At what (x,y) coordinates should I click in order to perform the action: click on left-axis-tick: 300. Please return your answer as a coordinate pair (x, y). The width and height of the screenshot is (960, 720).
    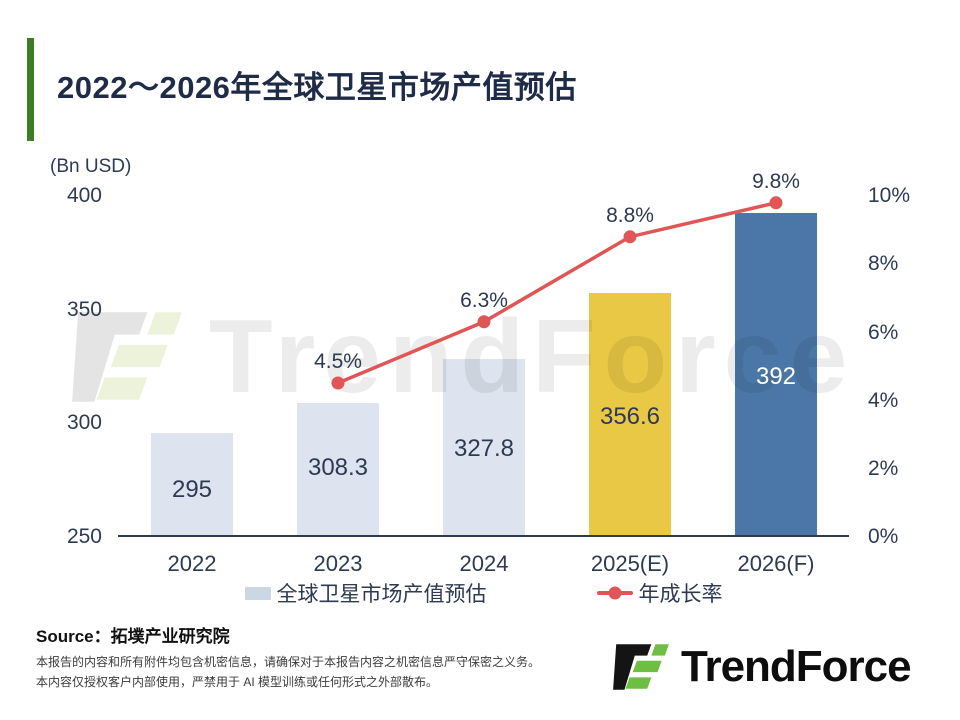
    Looking at the image, I should click on (84, 422).